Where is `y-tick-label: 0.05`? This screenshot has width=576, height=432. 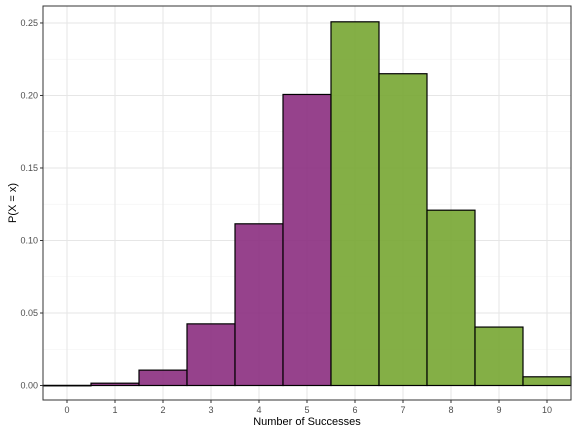 y-tick-label: 0.05 is located at coordinates (29, 313).